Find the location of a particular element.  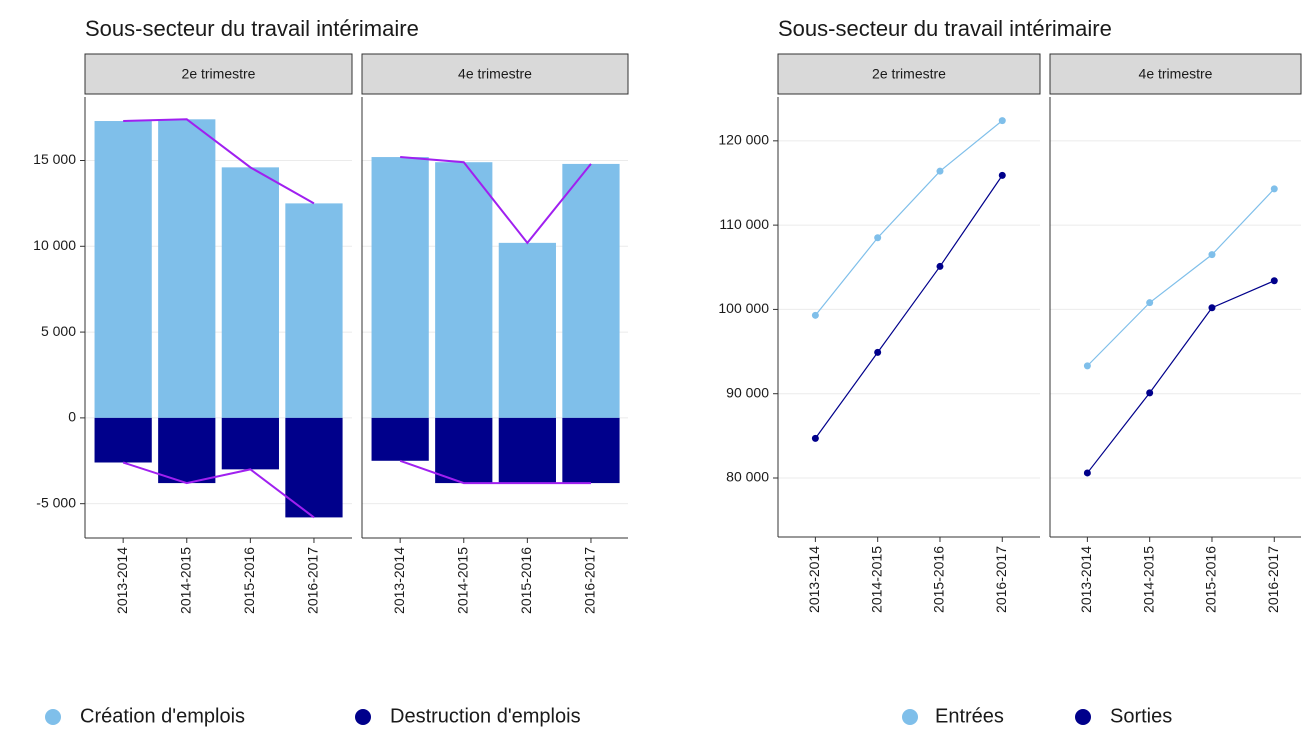

y-tick-label: 100 000 is located at coordinates (743, 308).